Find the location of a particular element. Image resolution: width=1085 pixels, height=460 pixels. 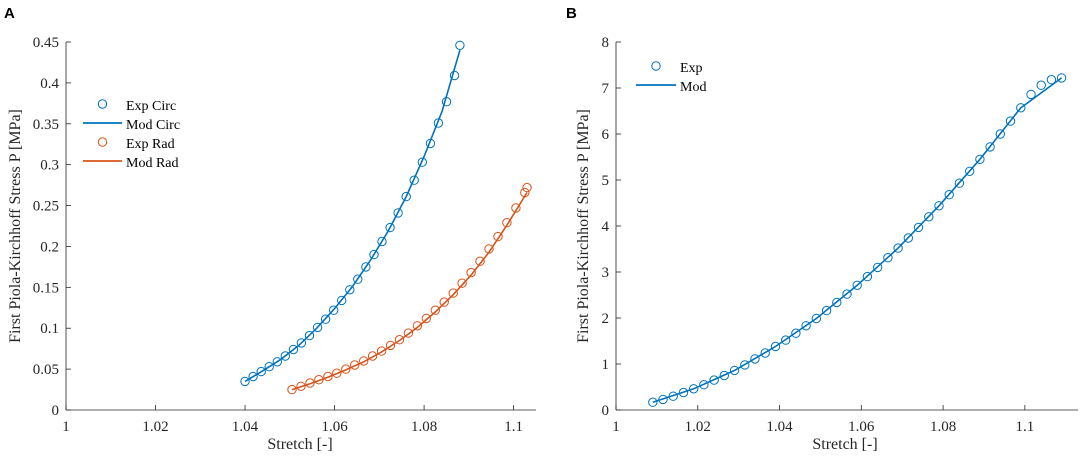

series-line-mod-rad is located at coordinates (409, 291).